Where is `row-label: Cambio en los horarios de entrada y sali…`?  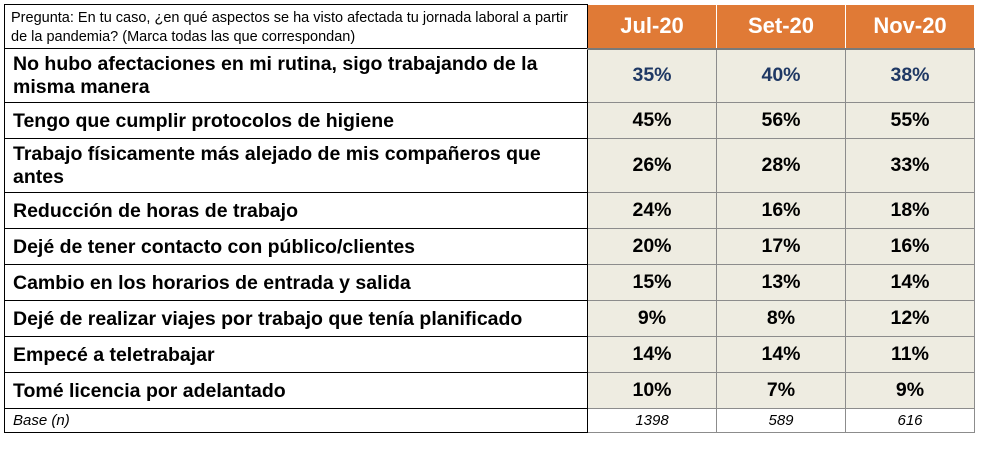
row-label: Cambio en los horarios de entrada y sali… is located at coordinates (296, 282).